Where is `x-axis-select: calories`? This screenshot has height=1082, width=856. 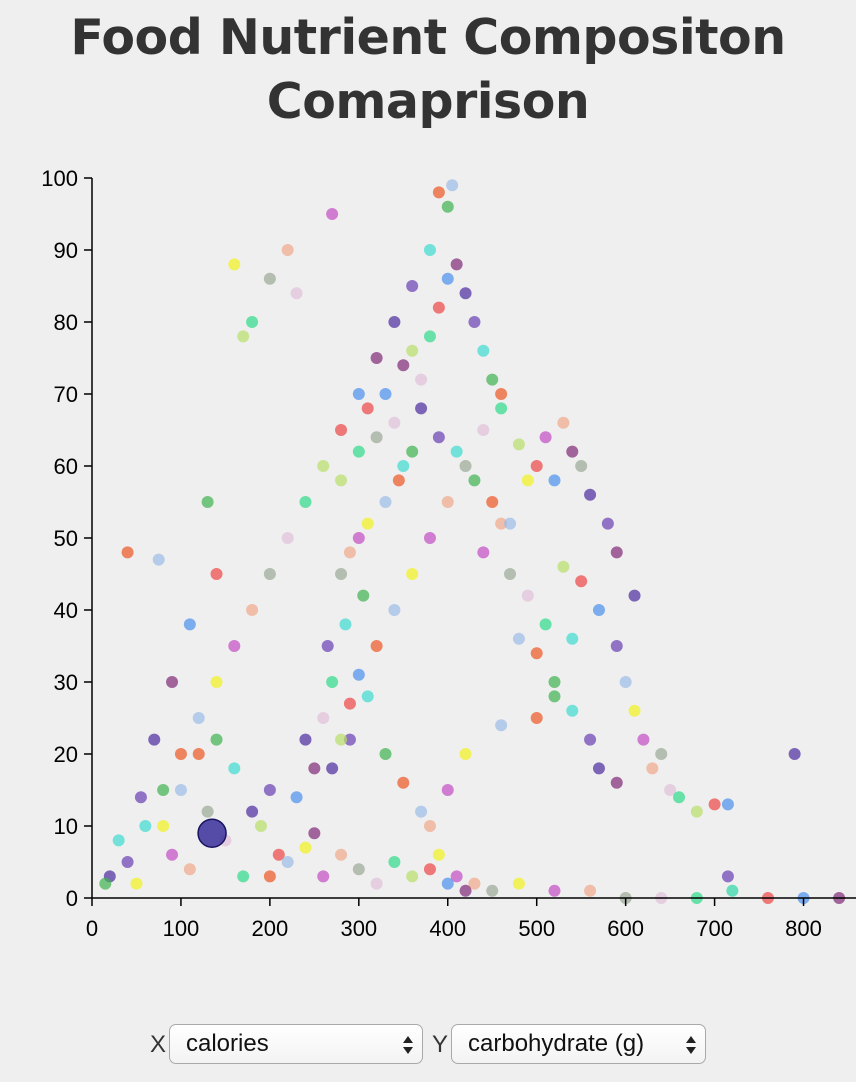
x-axis-select: calories is located at coordinates (296, 1044).